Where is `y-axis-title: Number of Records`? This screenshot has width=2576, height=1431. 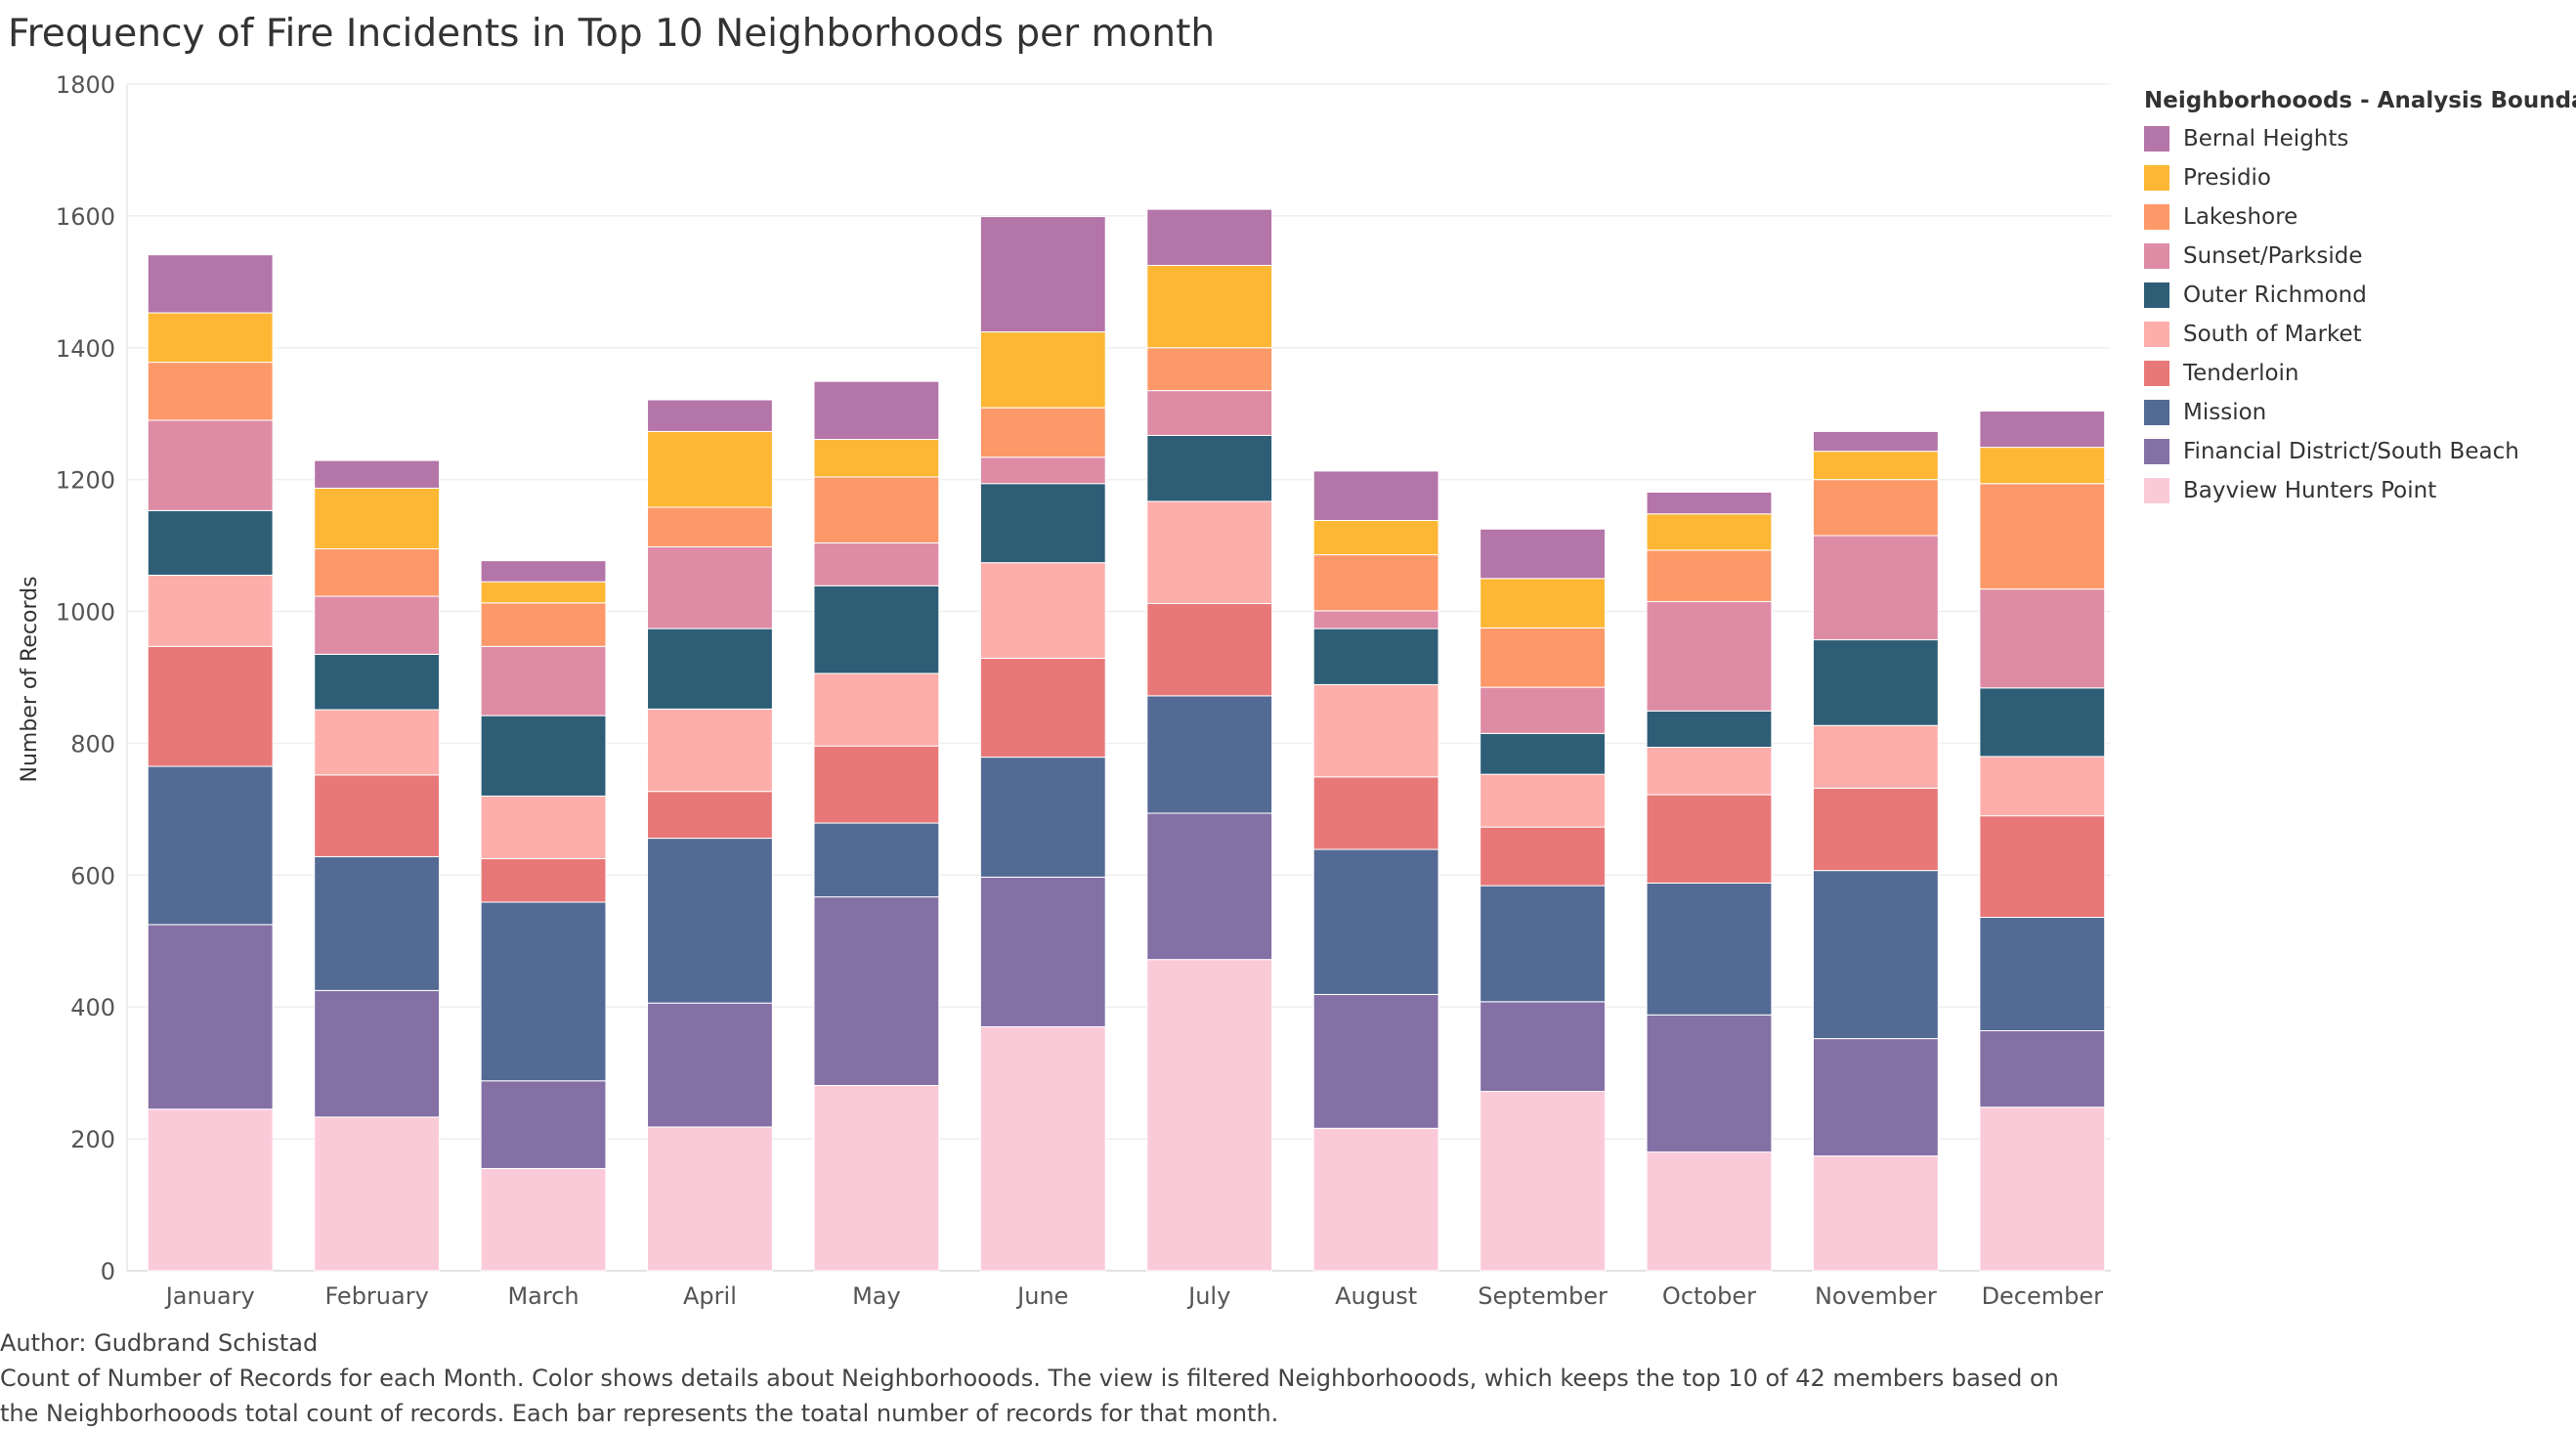
y-axis-title: Number of Records is located at coordinates (30, 679).